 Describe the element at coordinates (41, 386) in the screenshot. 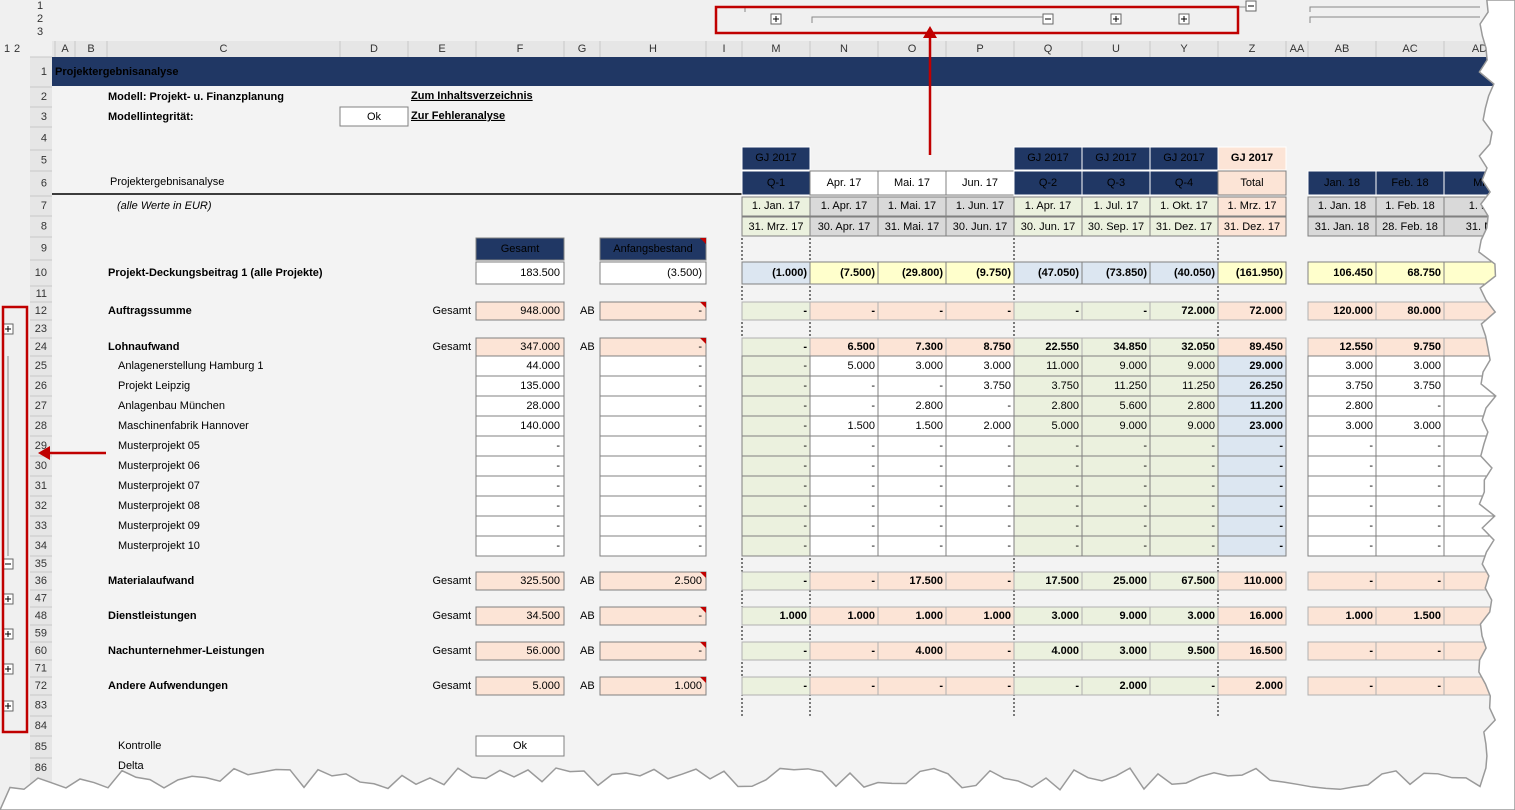

I see `row-header: 26` at that location.